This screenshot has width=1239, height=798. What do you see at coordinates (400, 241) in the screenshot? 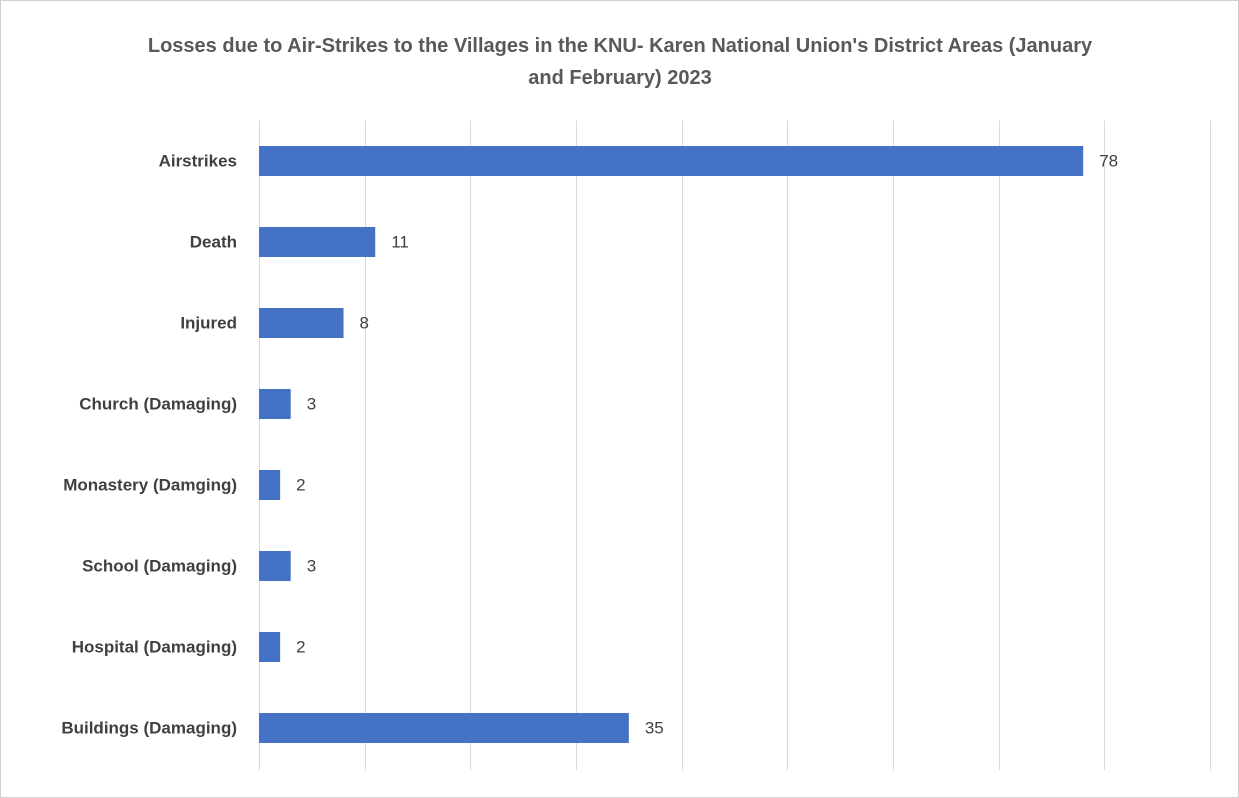
I see `data-label: 11` at bounding box center [400, 241].